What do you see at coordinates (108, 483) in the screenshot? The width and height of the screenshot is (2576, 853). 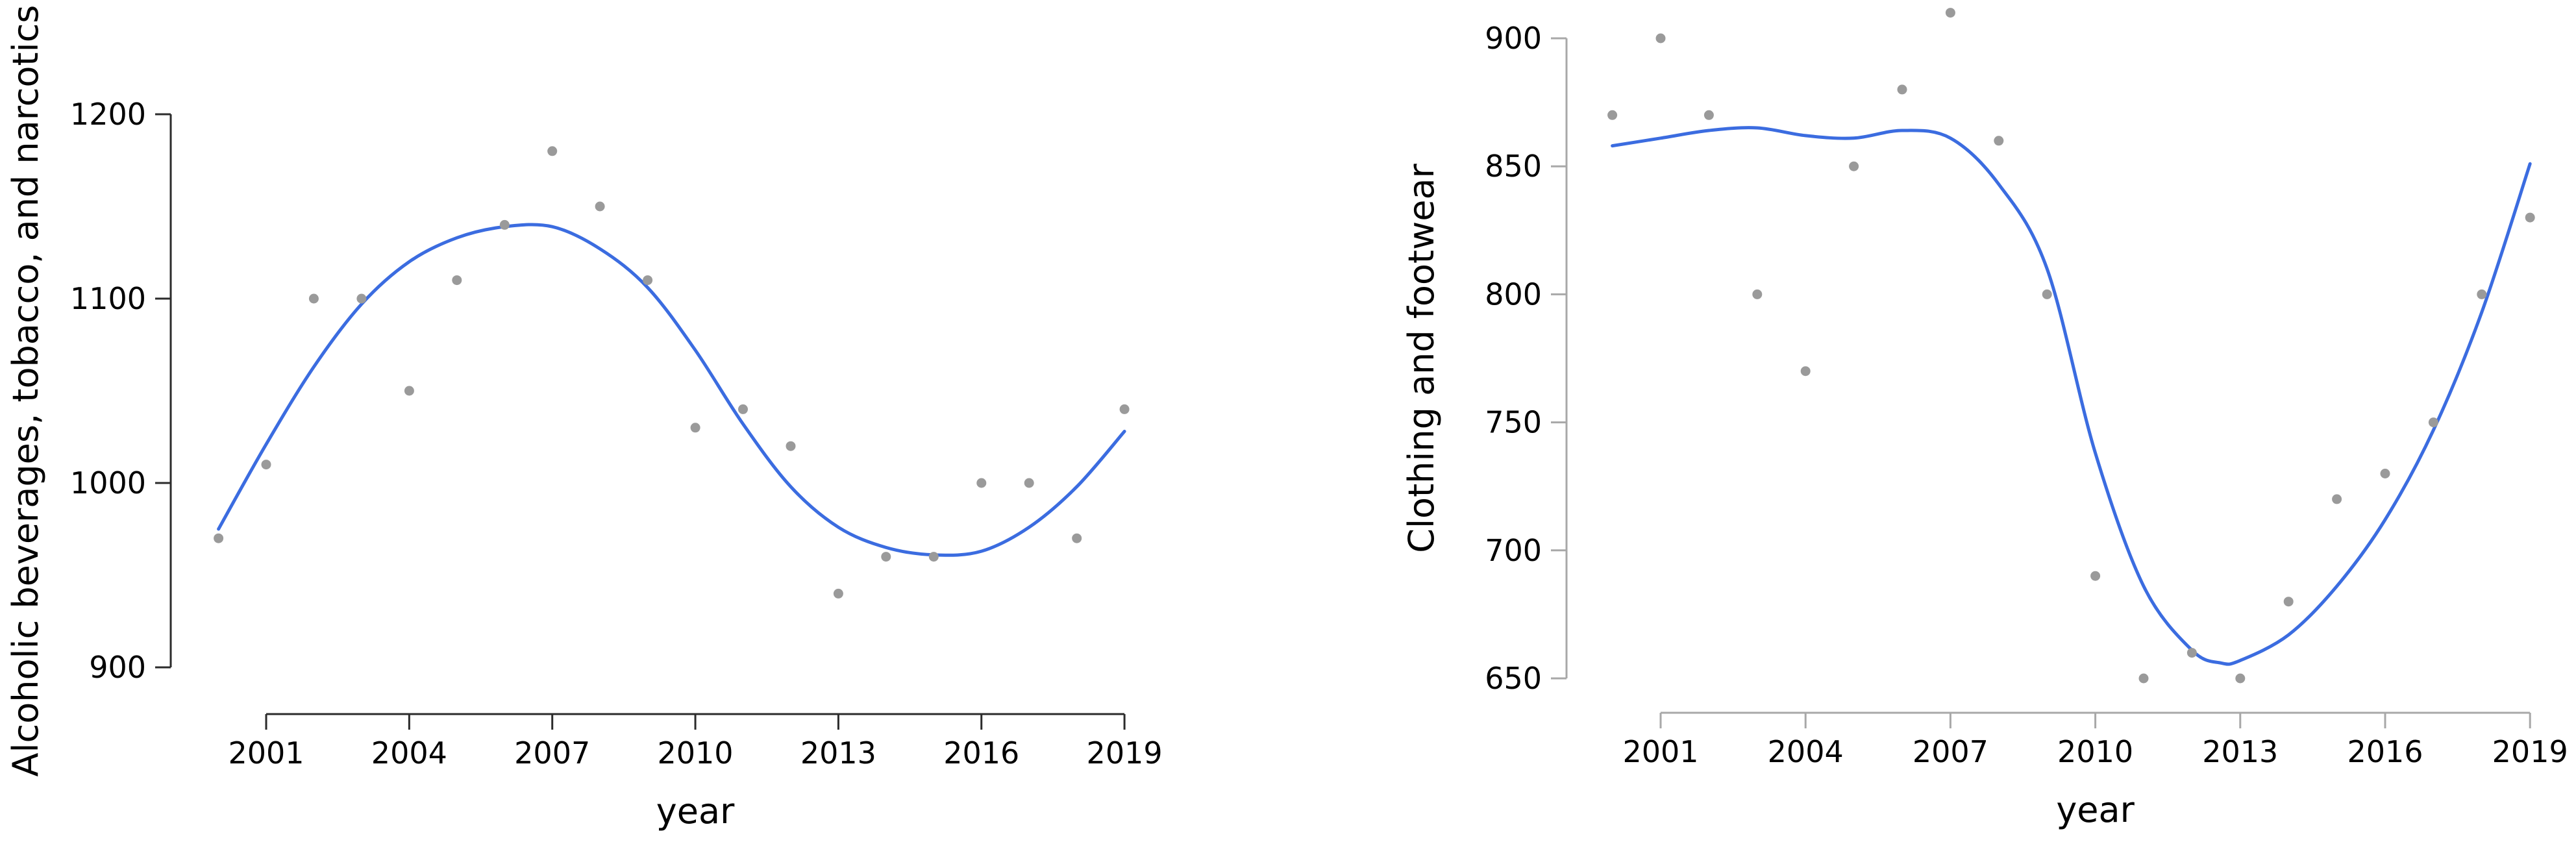 I see `y-tick-label: 1000` at bounding box center [108, 483].